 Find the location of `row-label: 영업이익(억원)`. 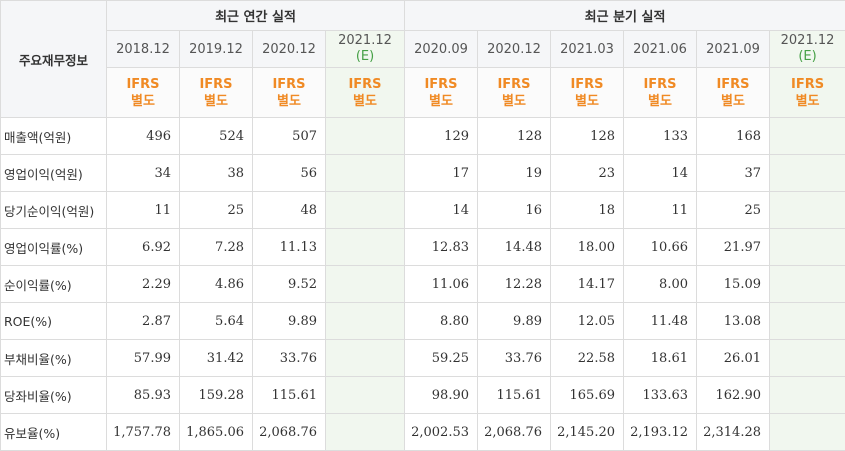

row-label: 영업이익(억원) is located at coordinates (54, 173).